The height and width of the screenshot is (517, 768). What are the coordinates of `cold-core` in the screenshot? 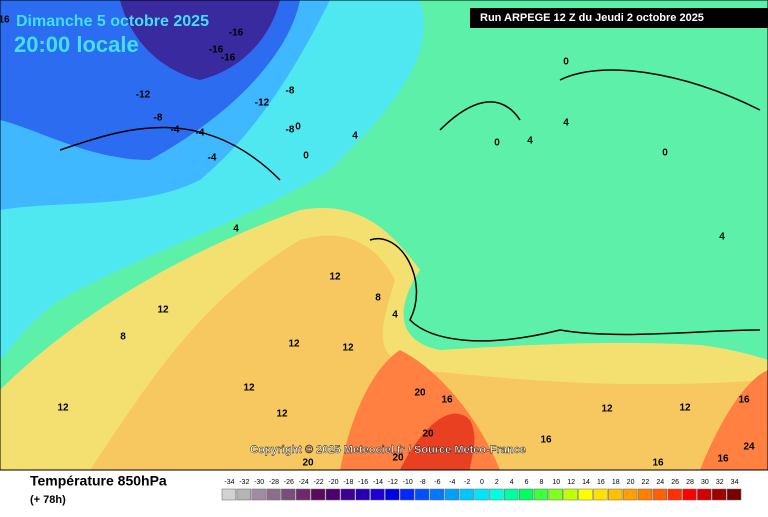 It's located at (200, 40).